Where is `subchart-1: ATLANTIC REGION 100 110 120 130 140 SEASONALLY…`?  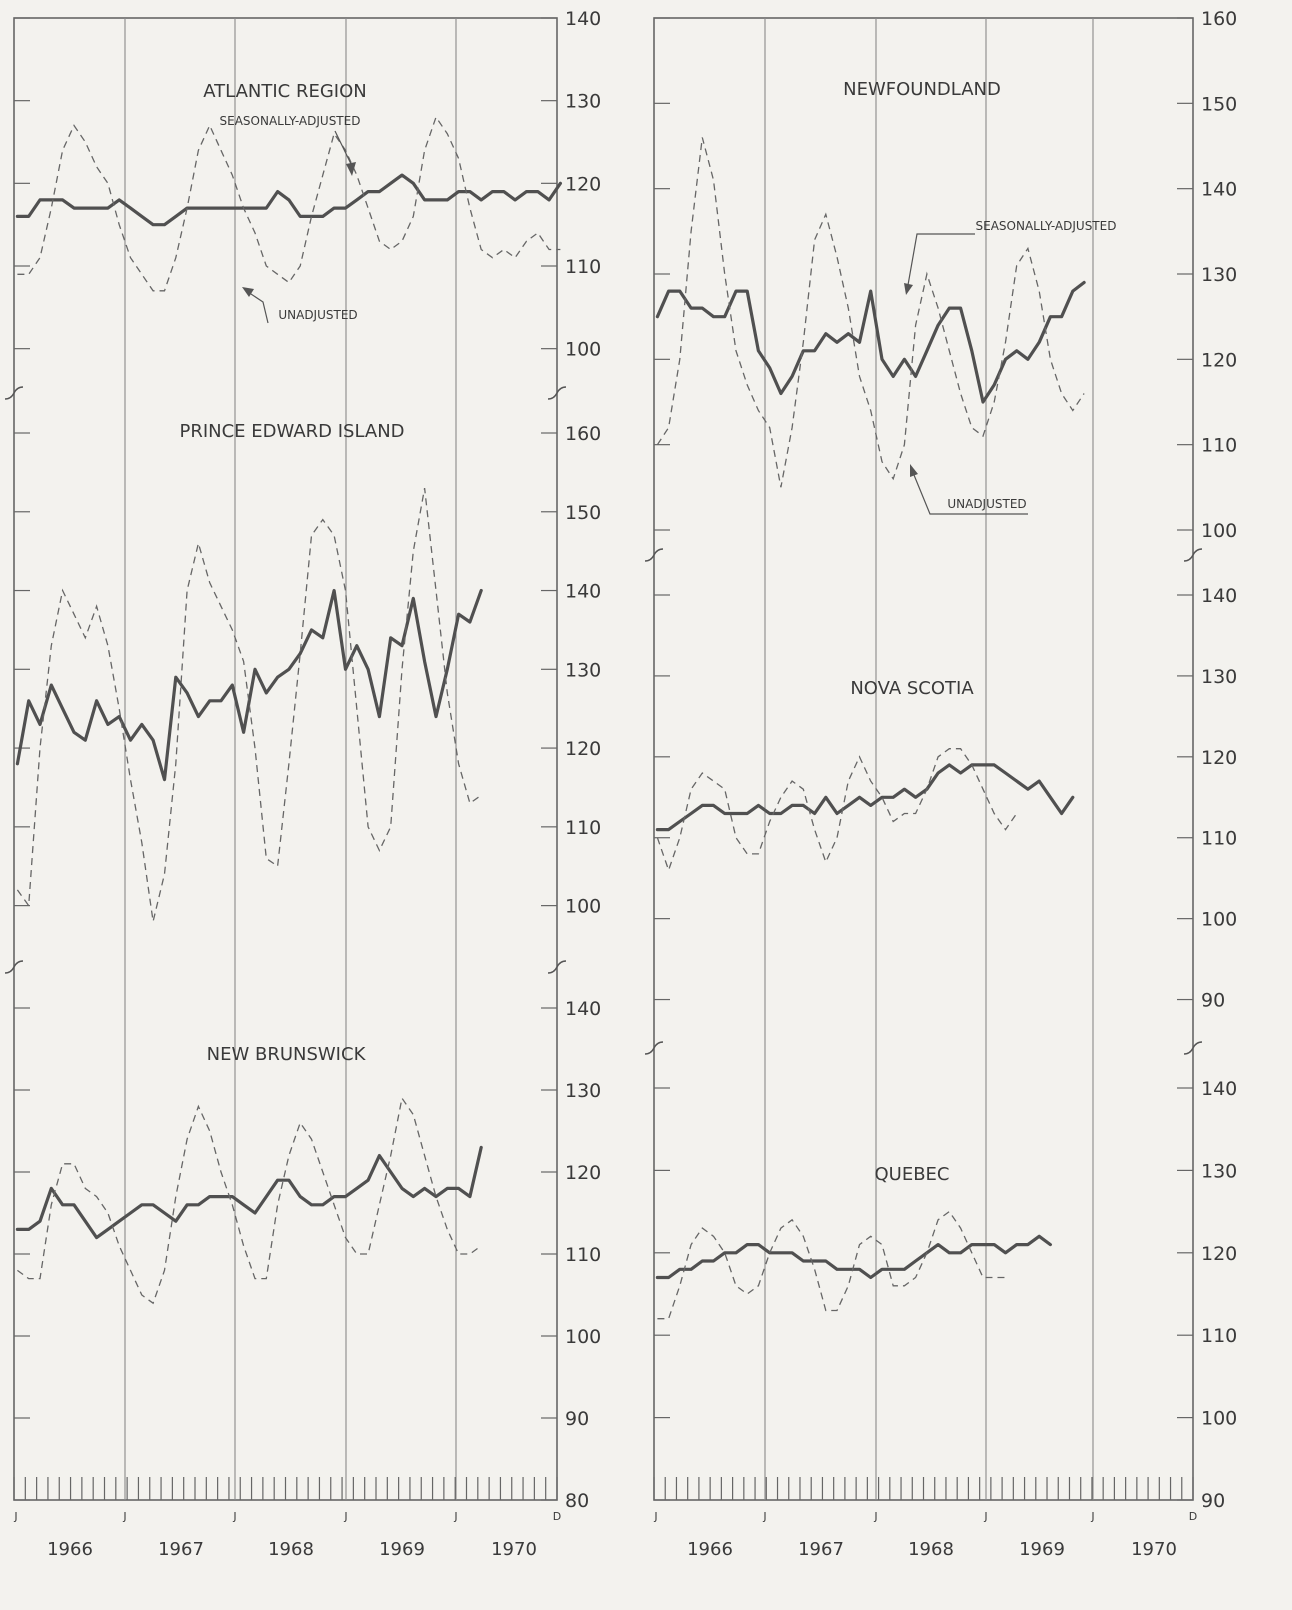
subchart-1: ATLANTIC REGION 100 110 120 130 140 SEASONALLY… is located at coordinates (307, 184).